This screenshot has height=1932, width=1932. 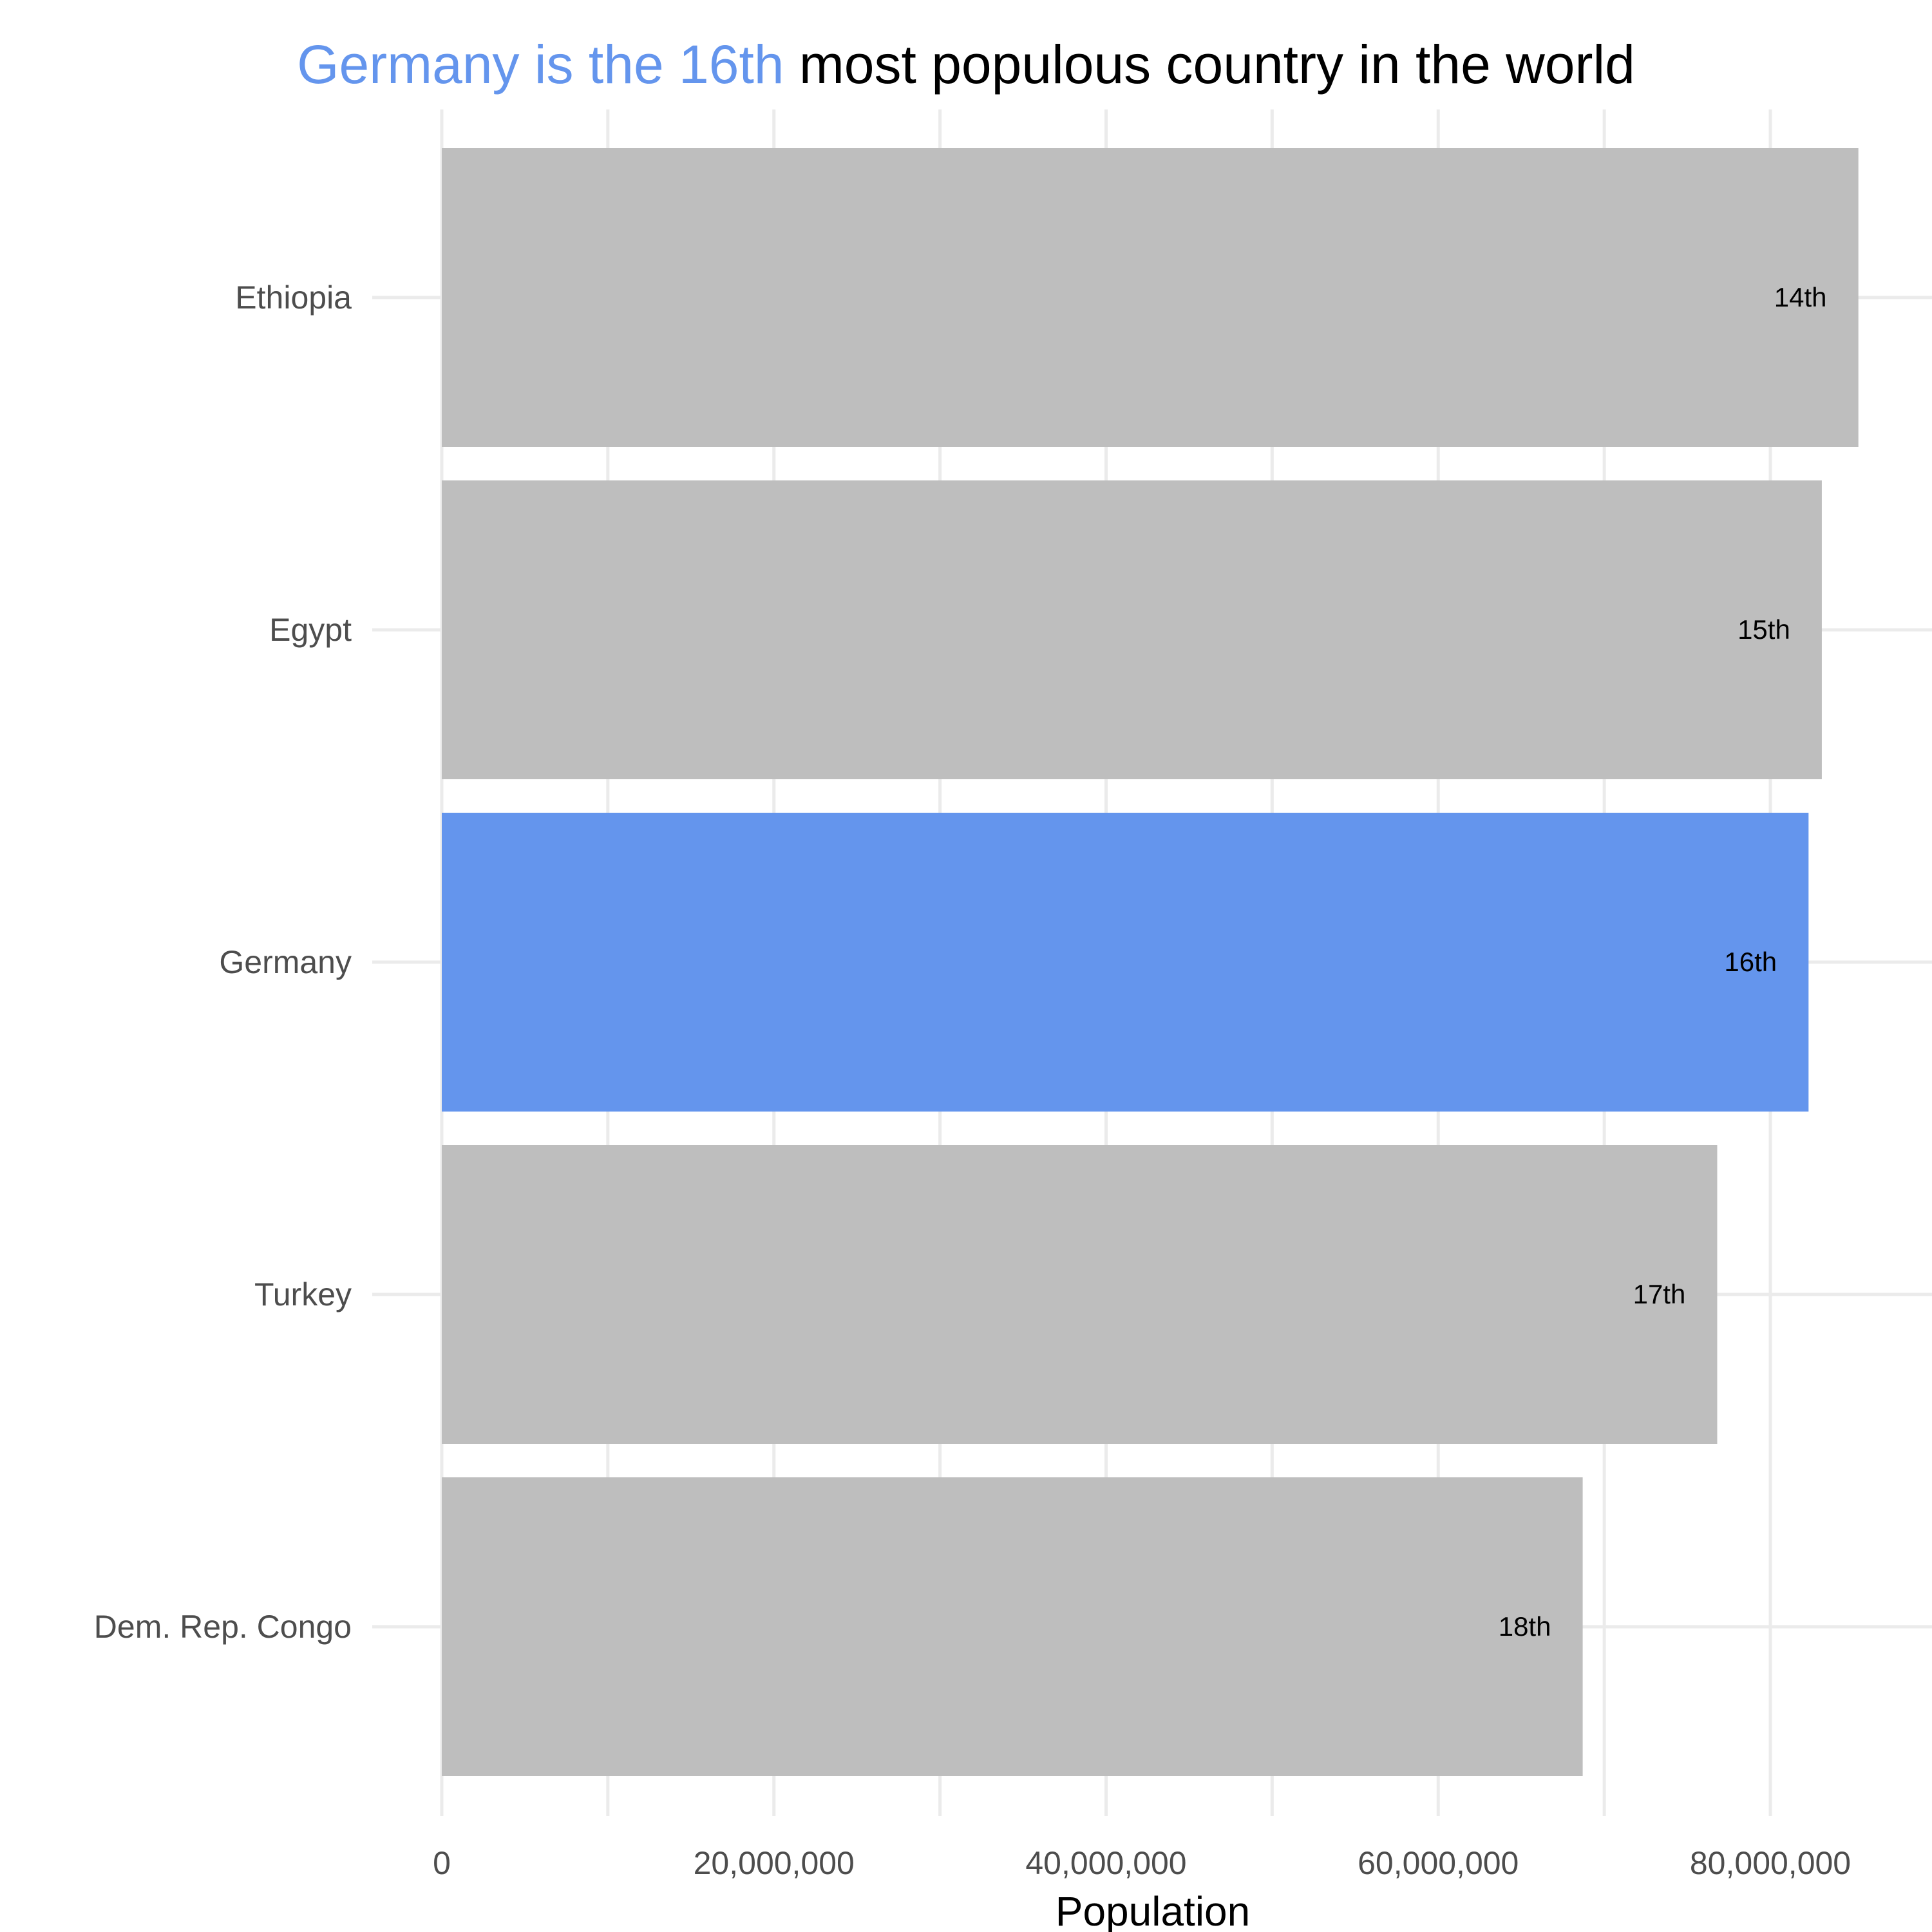 What do you see at coordinates (1525, 1626) in the screenshot?
I see `bar-value-label: 18th` at bounding box center [1525, 1626].